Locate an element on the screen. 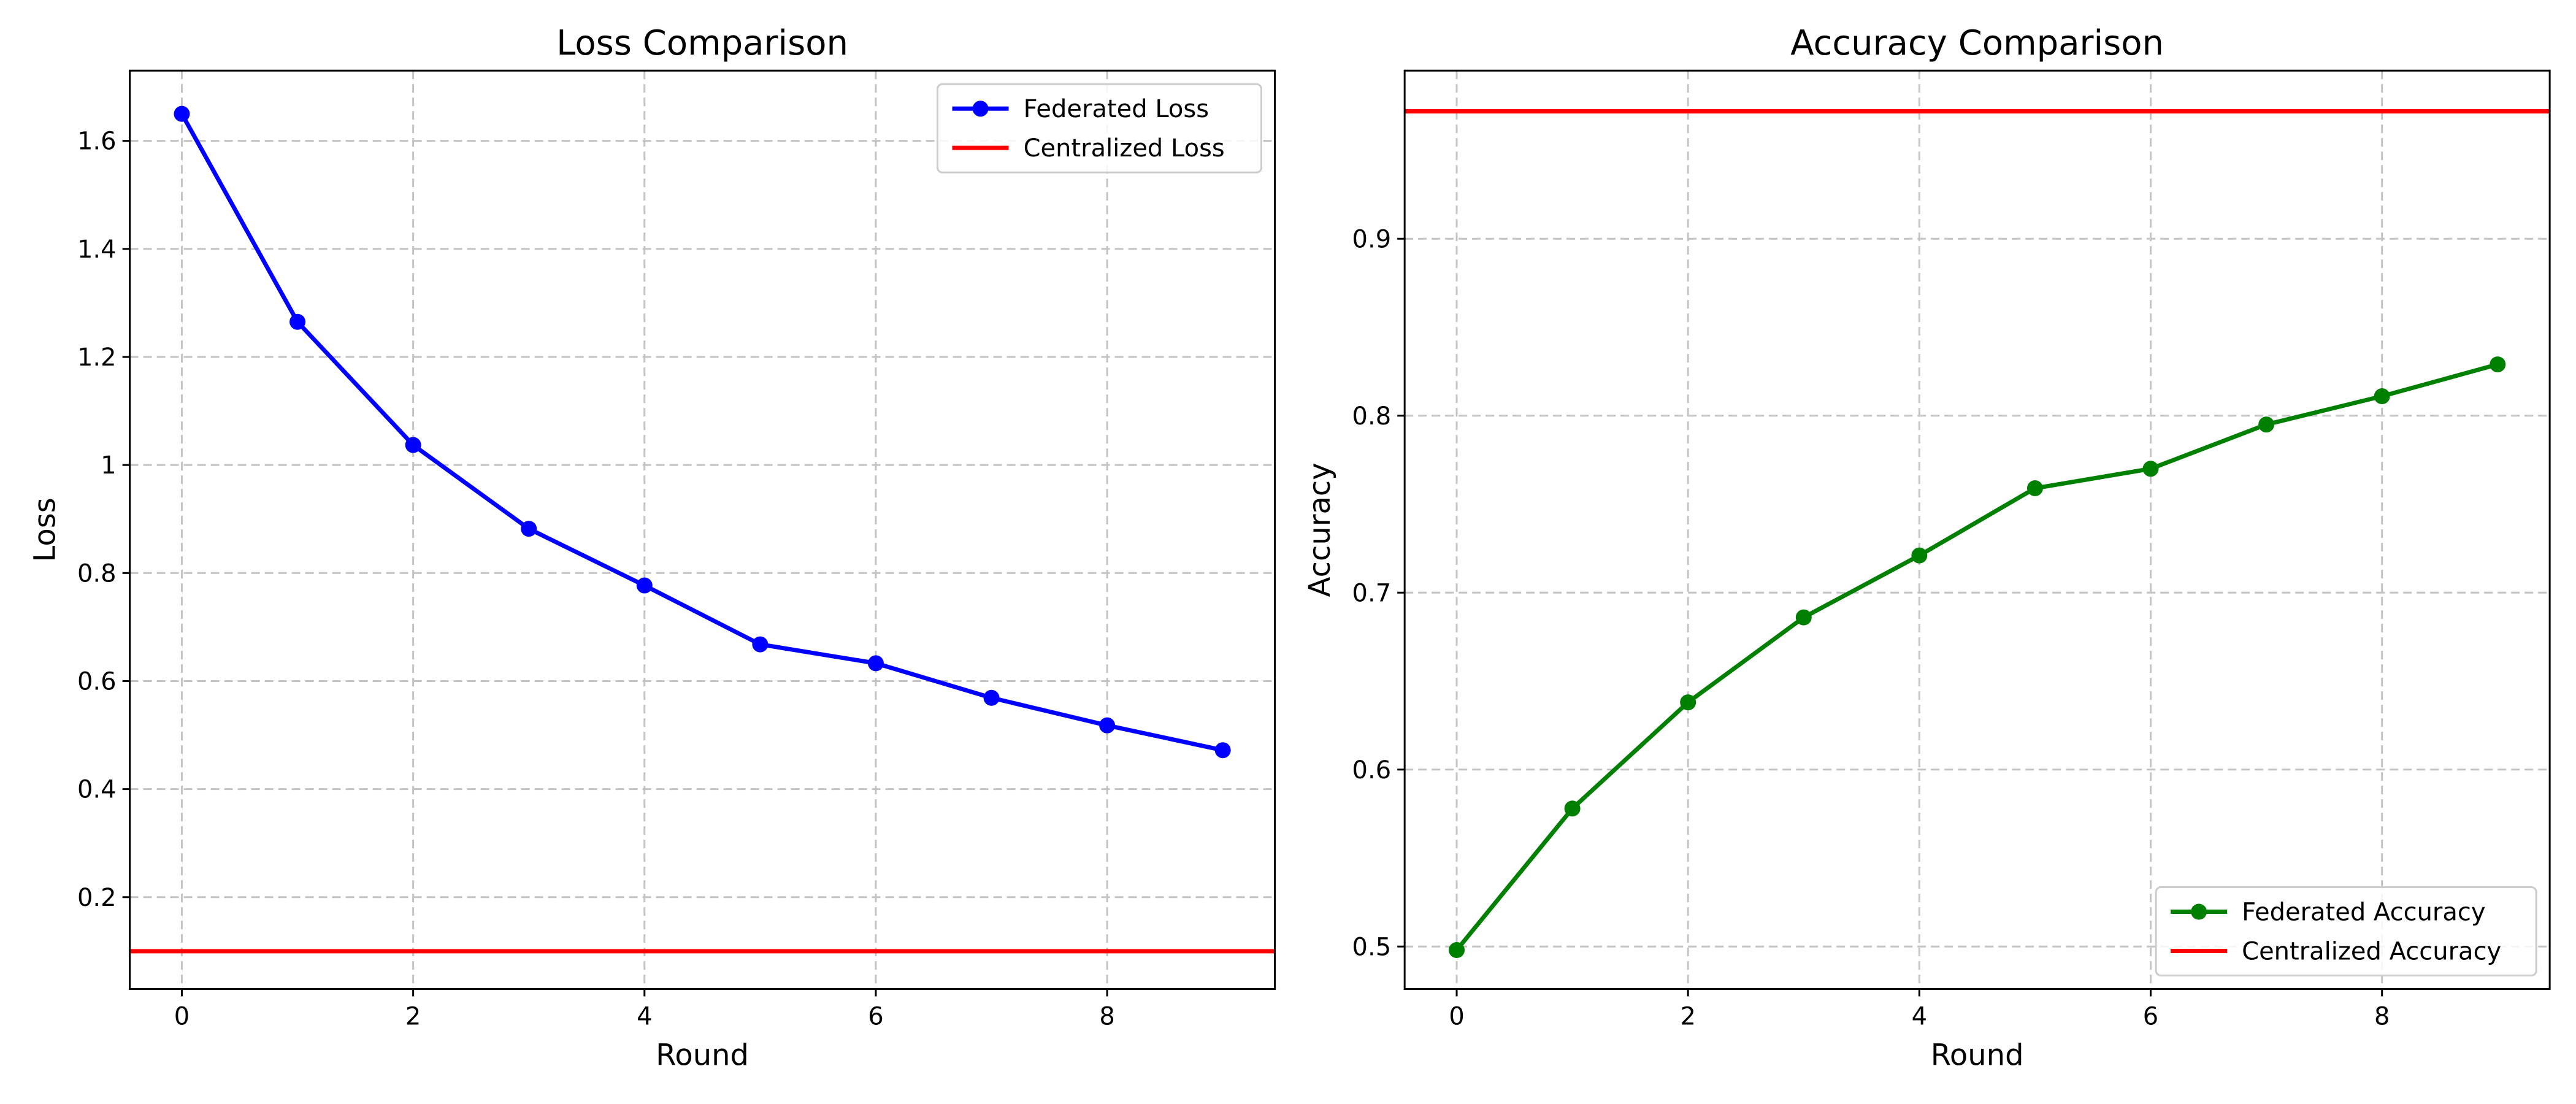 This screenshot has width=2576, height=1104. loss-y-tick-label: 1 is located at coordinates (108, 465).